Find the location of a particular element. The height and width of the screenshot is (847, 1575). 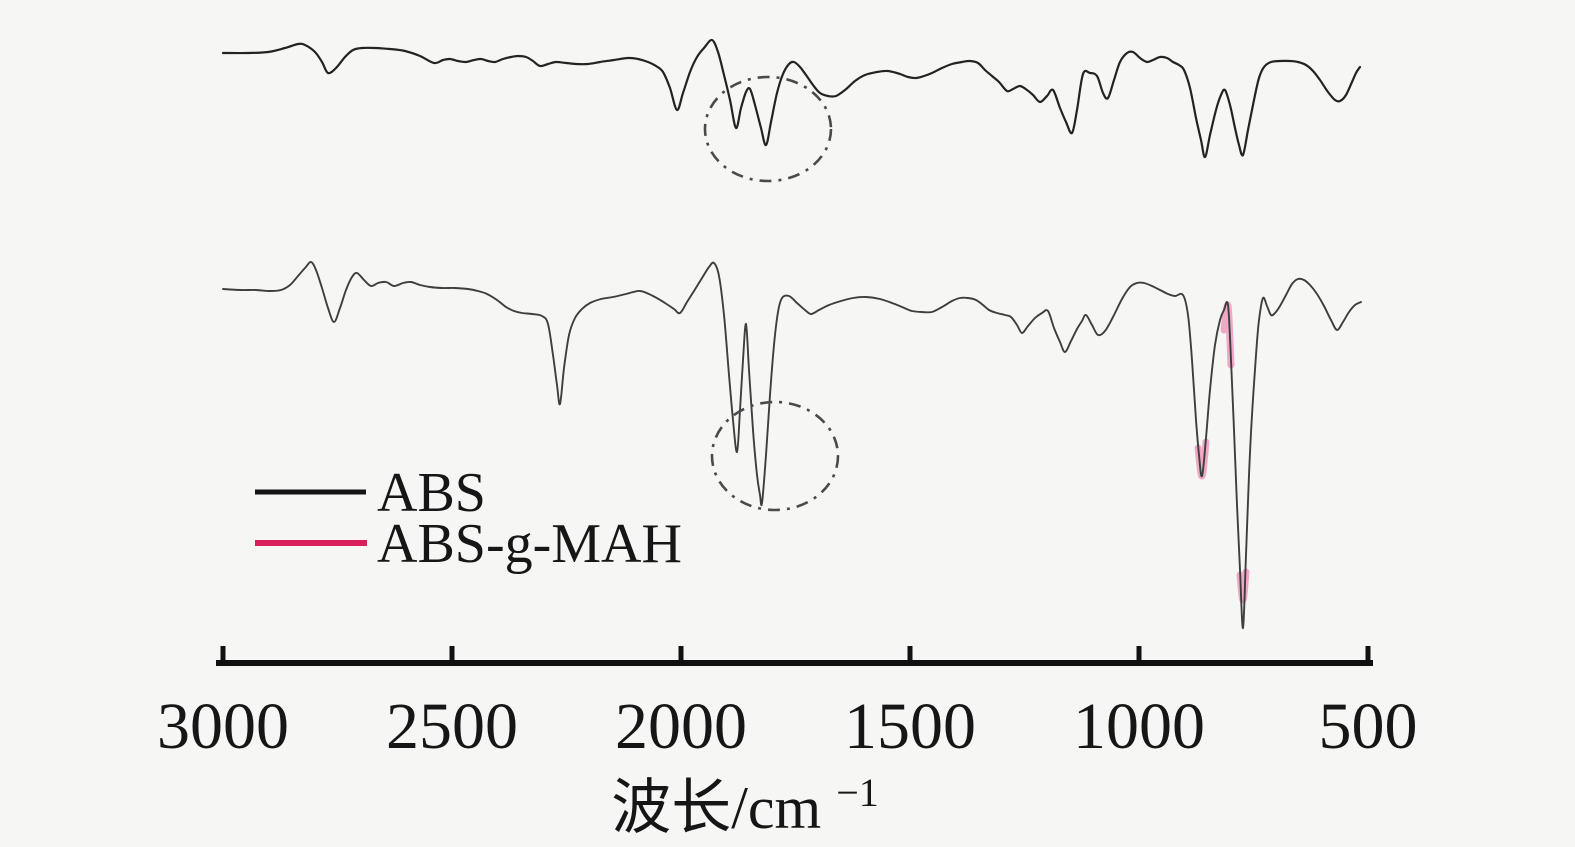

abs-trace is located at coordinates (791, 98).